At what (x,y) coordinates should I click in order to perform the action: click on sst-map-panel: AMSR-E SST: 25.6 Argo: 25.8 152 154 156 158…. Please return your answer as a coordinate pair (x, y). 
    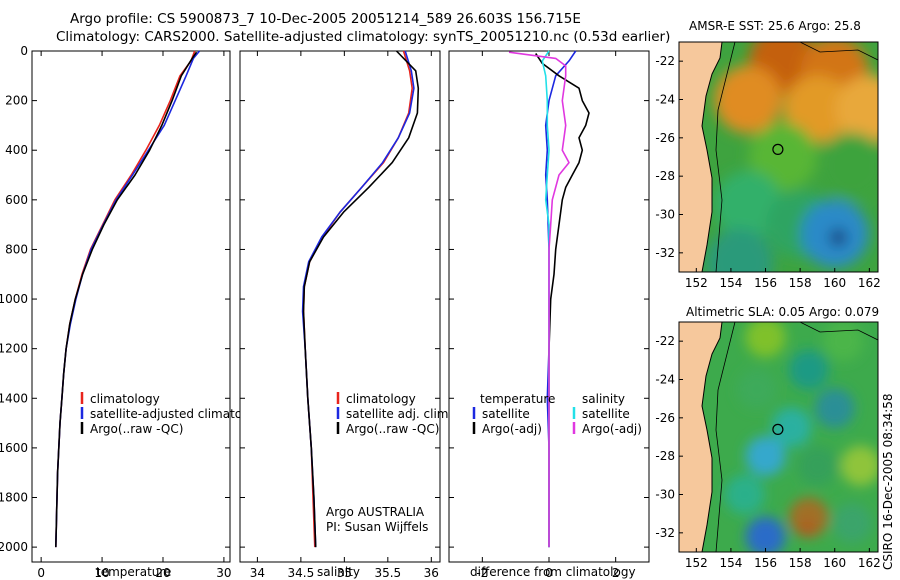
    Looking at the image, I should click on (768, 154).